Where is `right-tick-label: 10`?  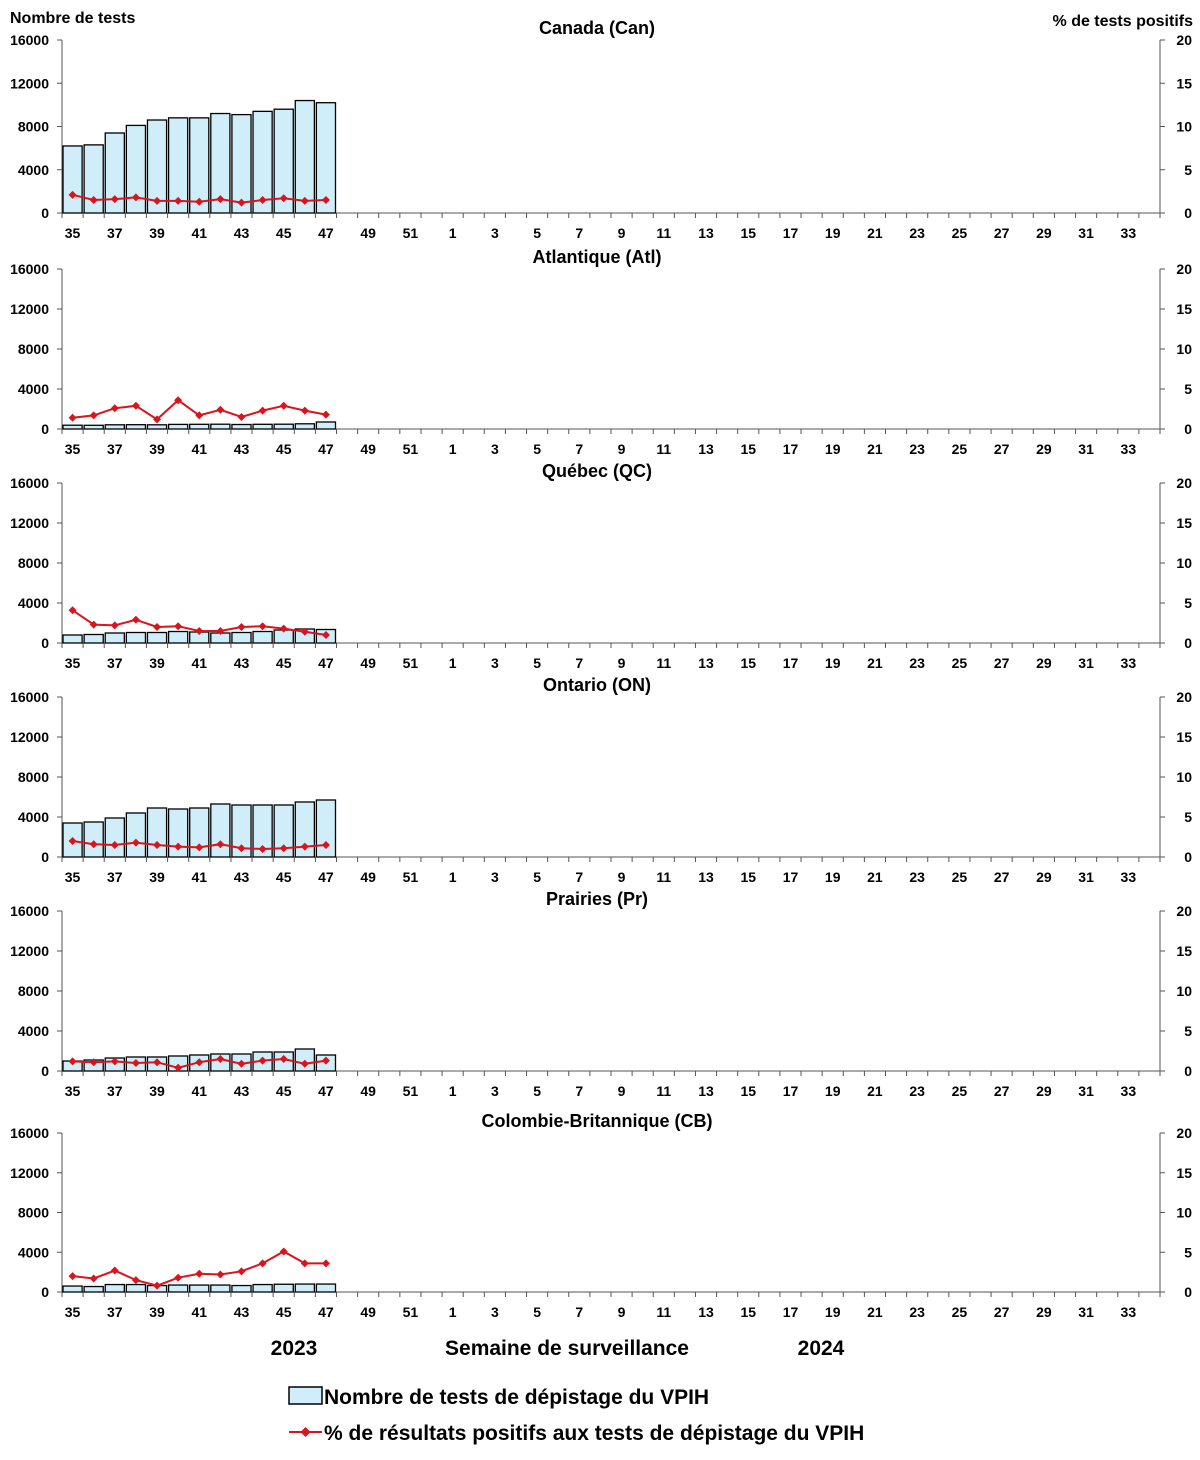 right-tick-label: 10 is located at coordinates (1184, 349).